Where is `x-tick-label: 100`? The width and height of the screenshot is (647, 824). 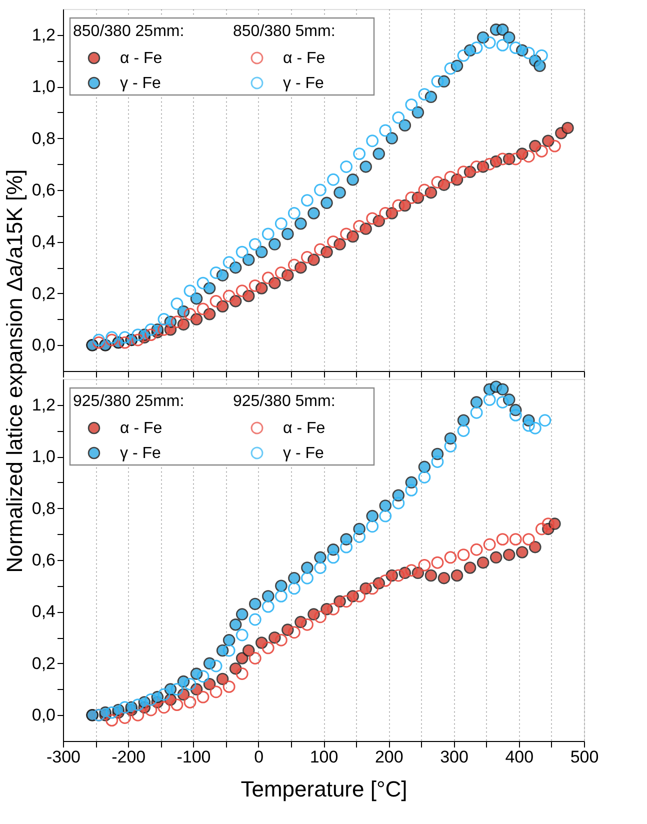
x-tick-label: 100 is located at coordinates (324, 757).